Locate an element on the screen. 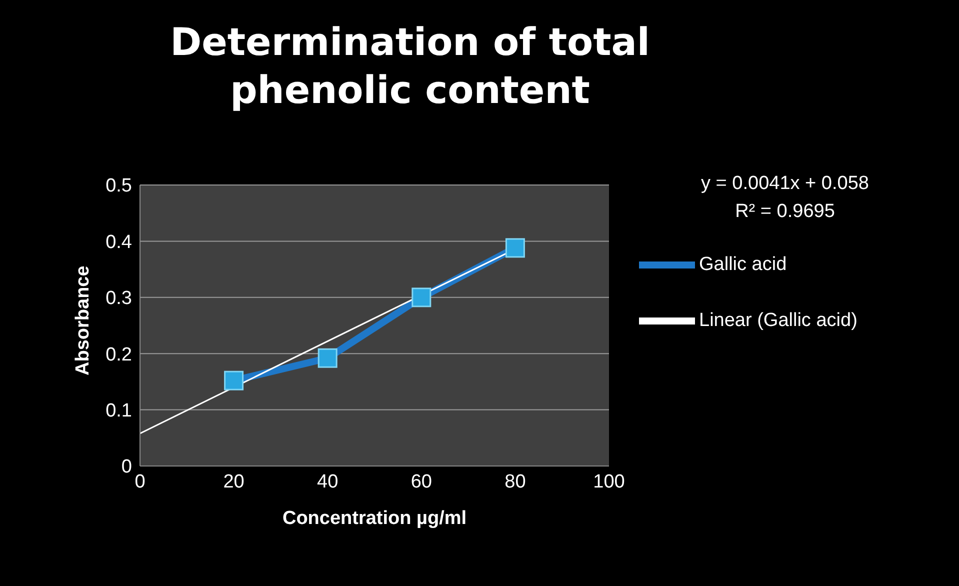 Image resolution: width=959 pixels, height=586 pixels. y-tick-label: 0.3 is located at coordinates (119, 299).